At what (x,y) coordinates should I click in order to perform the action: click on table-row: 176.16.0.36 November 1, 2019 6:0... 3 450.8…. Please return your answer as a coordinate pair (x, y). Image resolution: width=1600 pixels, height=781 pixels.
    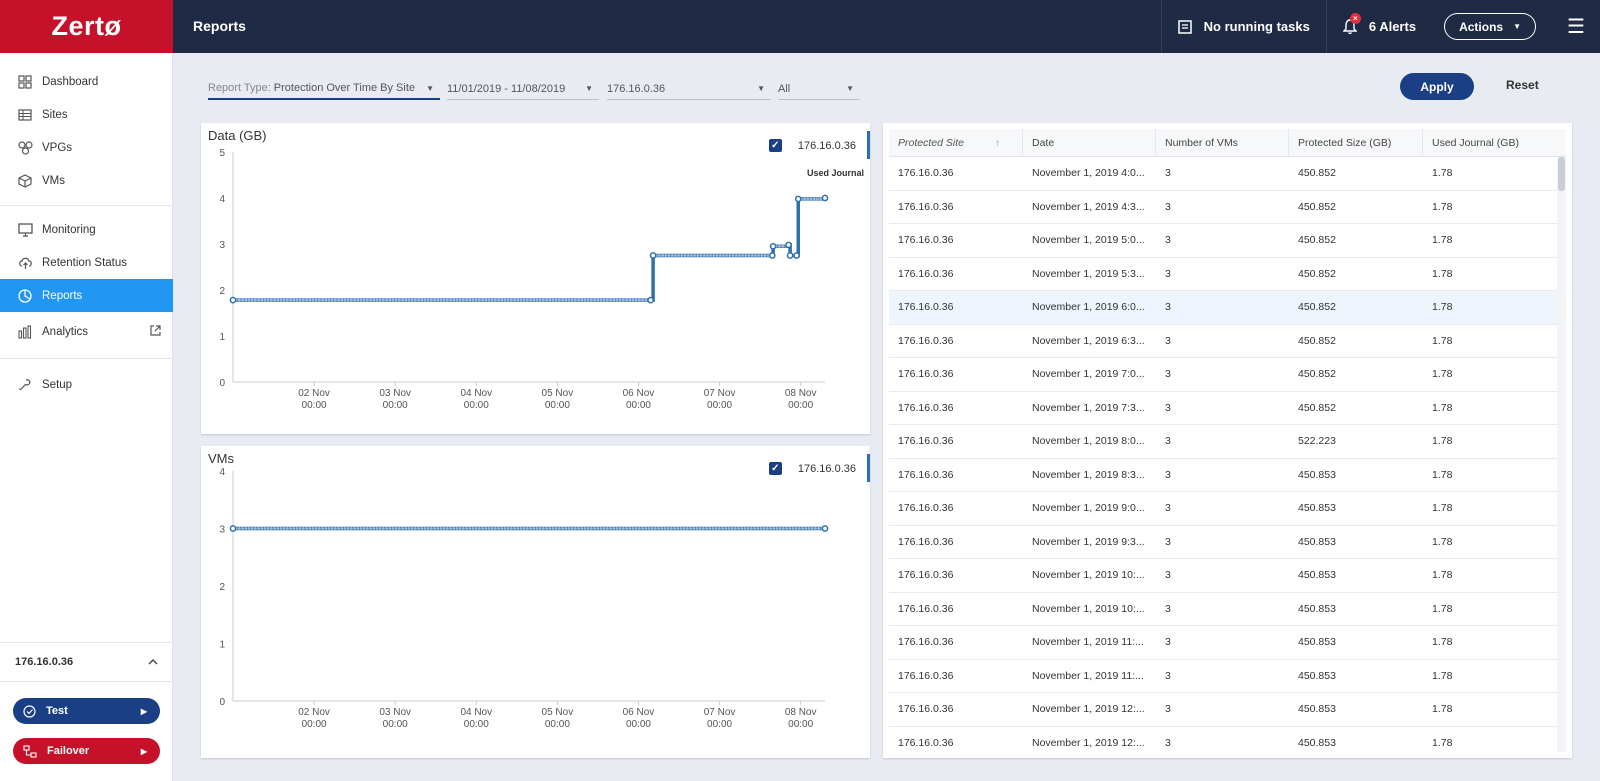
    Looking at the image, I should click on (1223, 308).